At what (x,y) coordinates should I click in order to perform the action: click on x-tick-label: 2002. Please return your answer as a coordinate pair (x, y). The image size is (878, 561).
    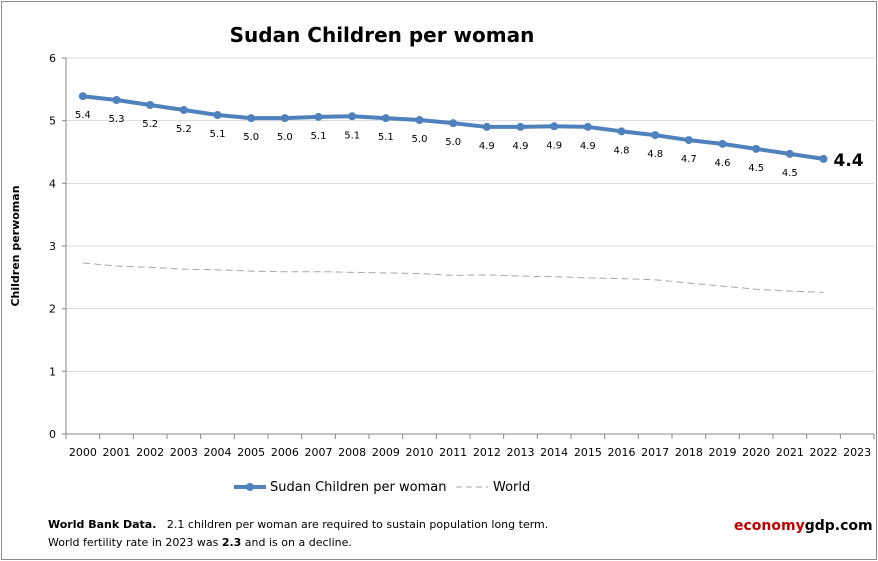
    Looking at the image, I should click on (150, 452).